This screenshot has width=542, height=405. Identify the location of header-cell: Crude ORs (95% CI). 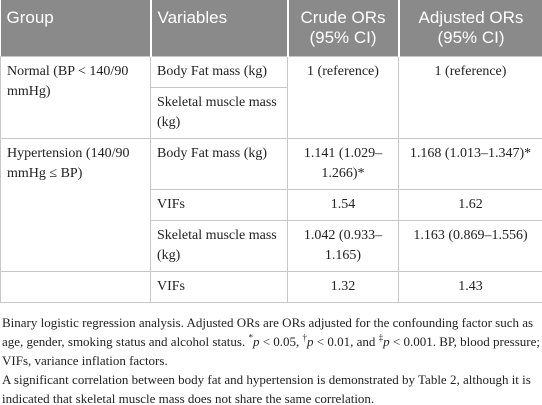
(342, 28).